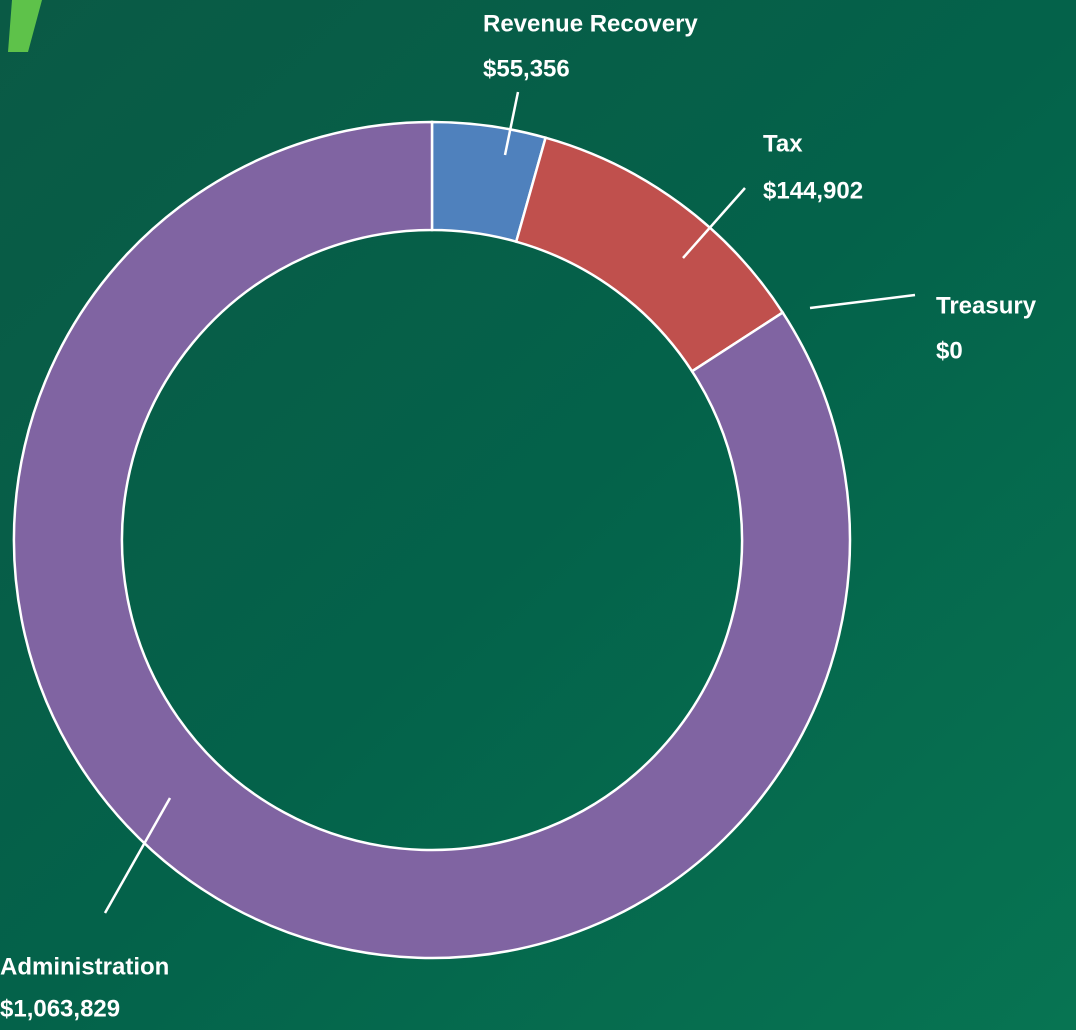 The height and width of the screenshot is (1030, 1076). I want to click on data-label-name: Tax, so click(783, 143).